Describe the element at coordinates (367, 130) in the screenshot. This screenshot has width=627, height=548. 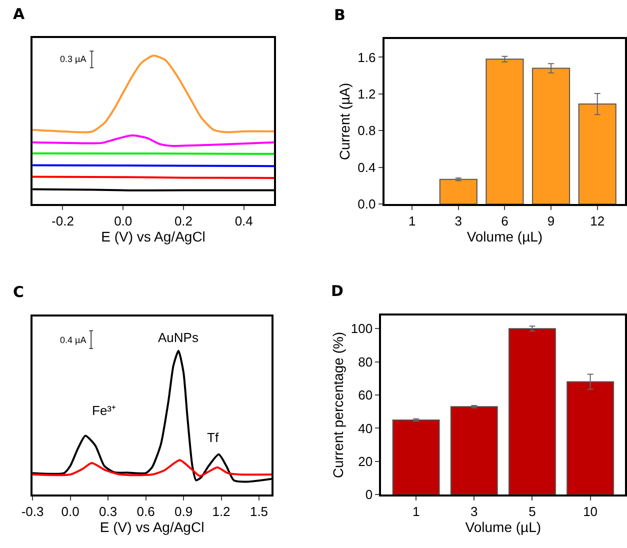
I see `y-tick-label: 0.8` at that location.